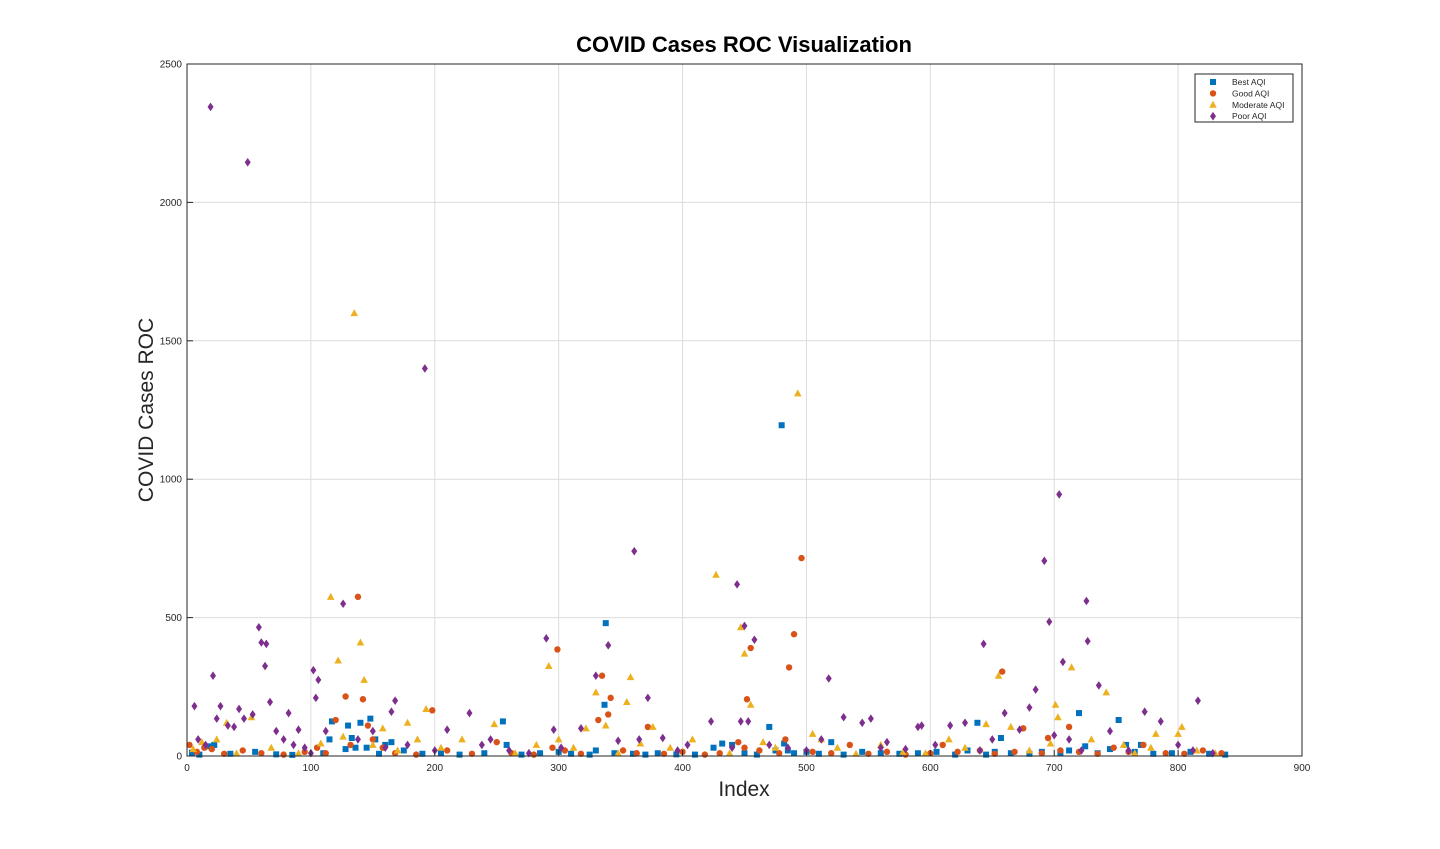 The width and height of the screenshot is (1440, 849). What do you see at coordinates (682, 768) in the screenshot?
I see `x-tick-label: 400` at bounding box center [682, 768].